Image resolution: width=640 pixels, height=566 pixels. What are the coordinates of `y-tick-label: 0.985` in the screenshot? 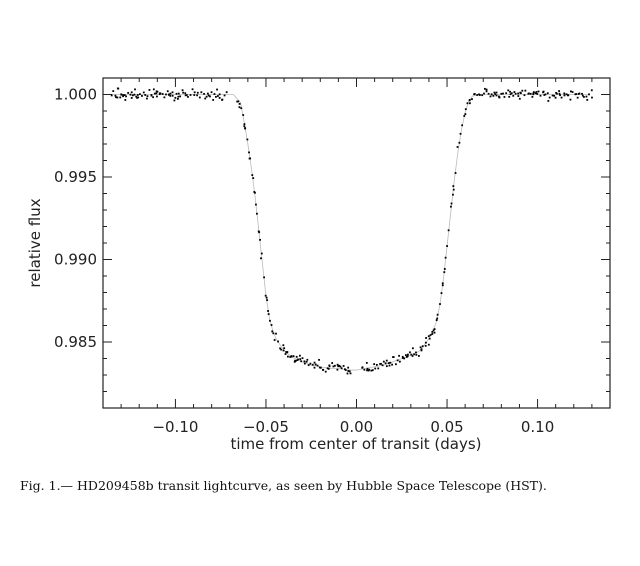 It's located at (75, 342).